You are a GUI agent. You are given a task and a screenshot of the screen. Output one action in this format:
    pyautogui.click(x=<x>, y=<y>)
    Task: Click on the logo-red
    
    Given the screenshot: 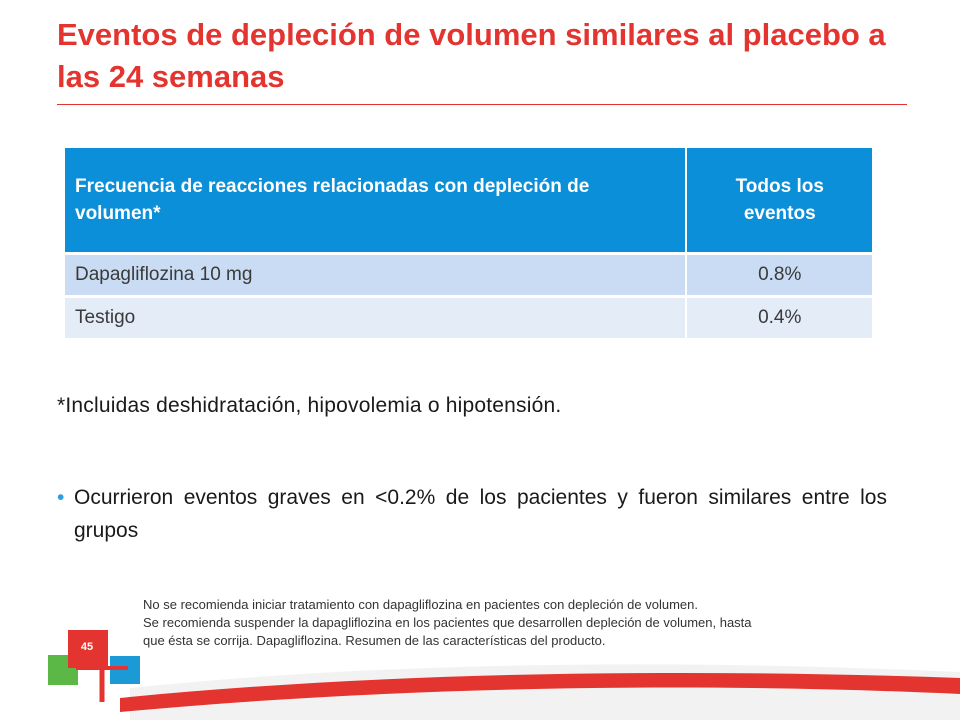 What is the action you would take?
    pyautogui.click(x=88, y=649)
    